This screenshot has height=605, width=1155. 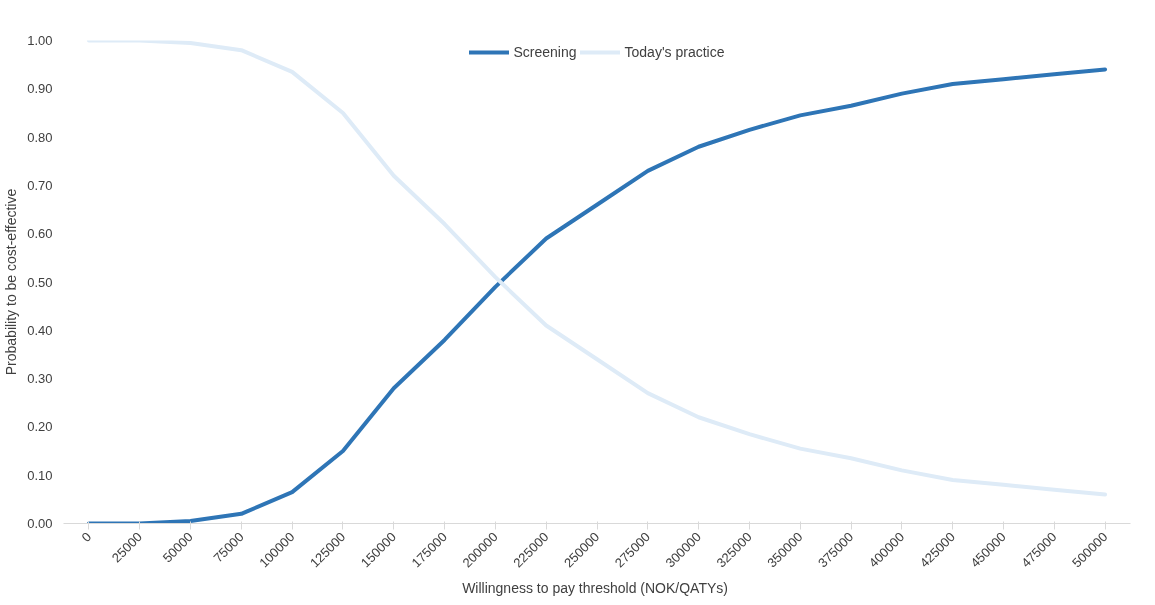 What do you see at coordinates (86, 537) in the screenshot?
I see `x-tick-label: 0` at bounding box center [86, 537].